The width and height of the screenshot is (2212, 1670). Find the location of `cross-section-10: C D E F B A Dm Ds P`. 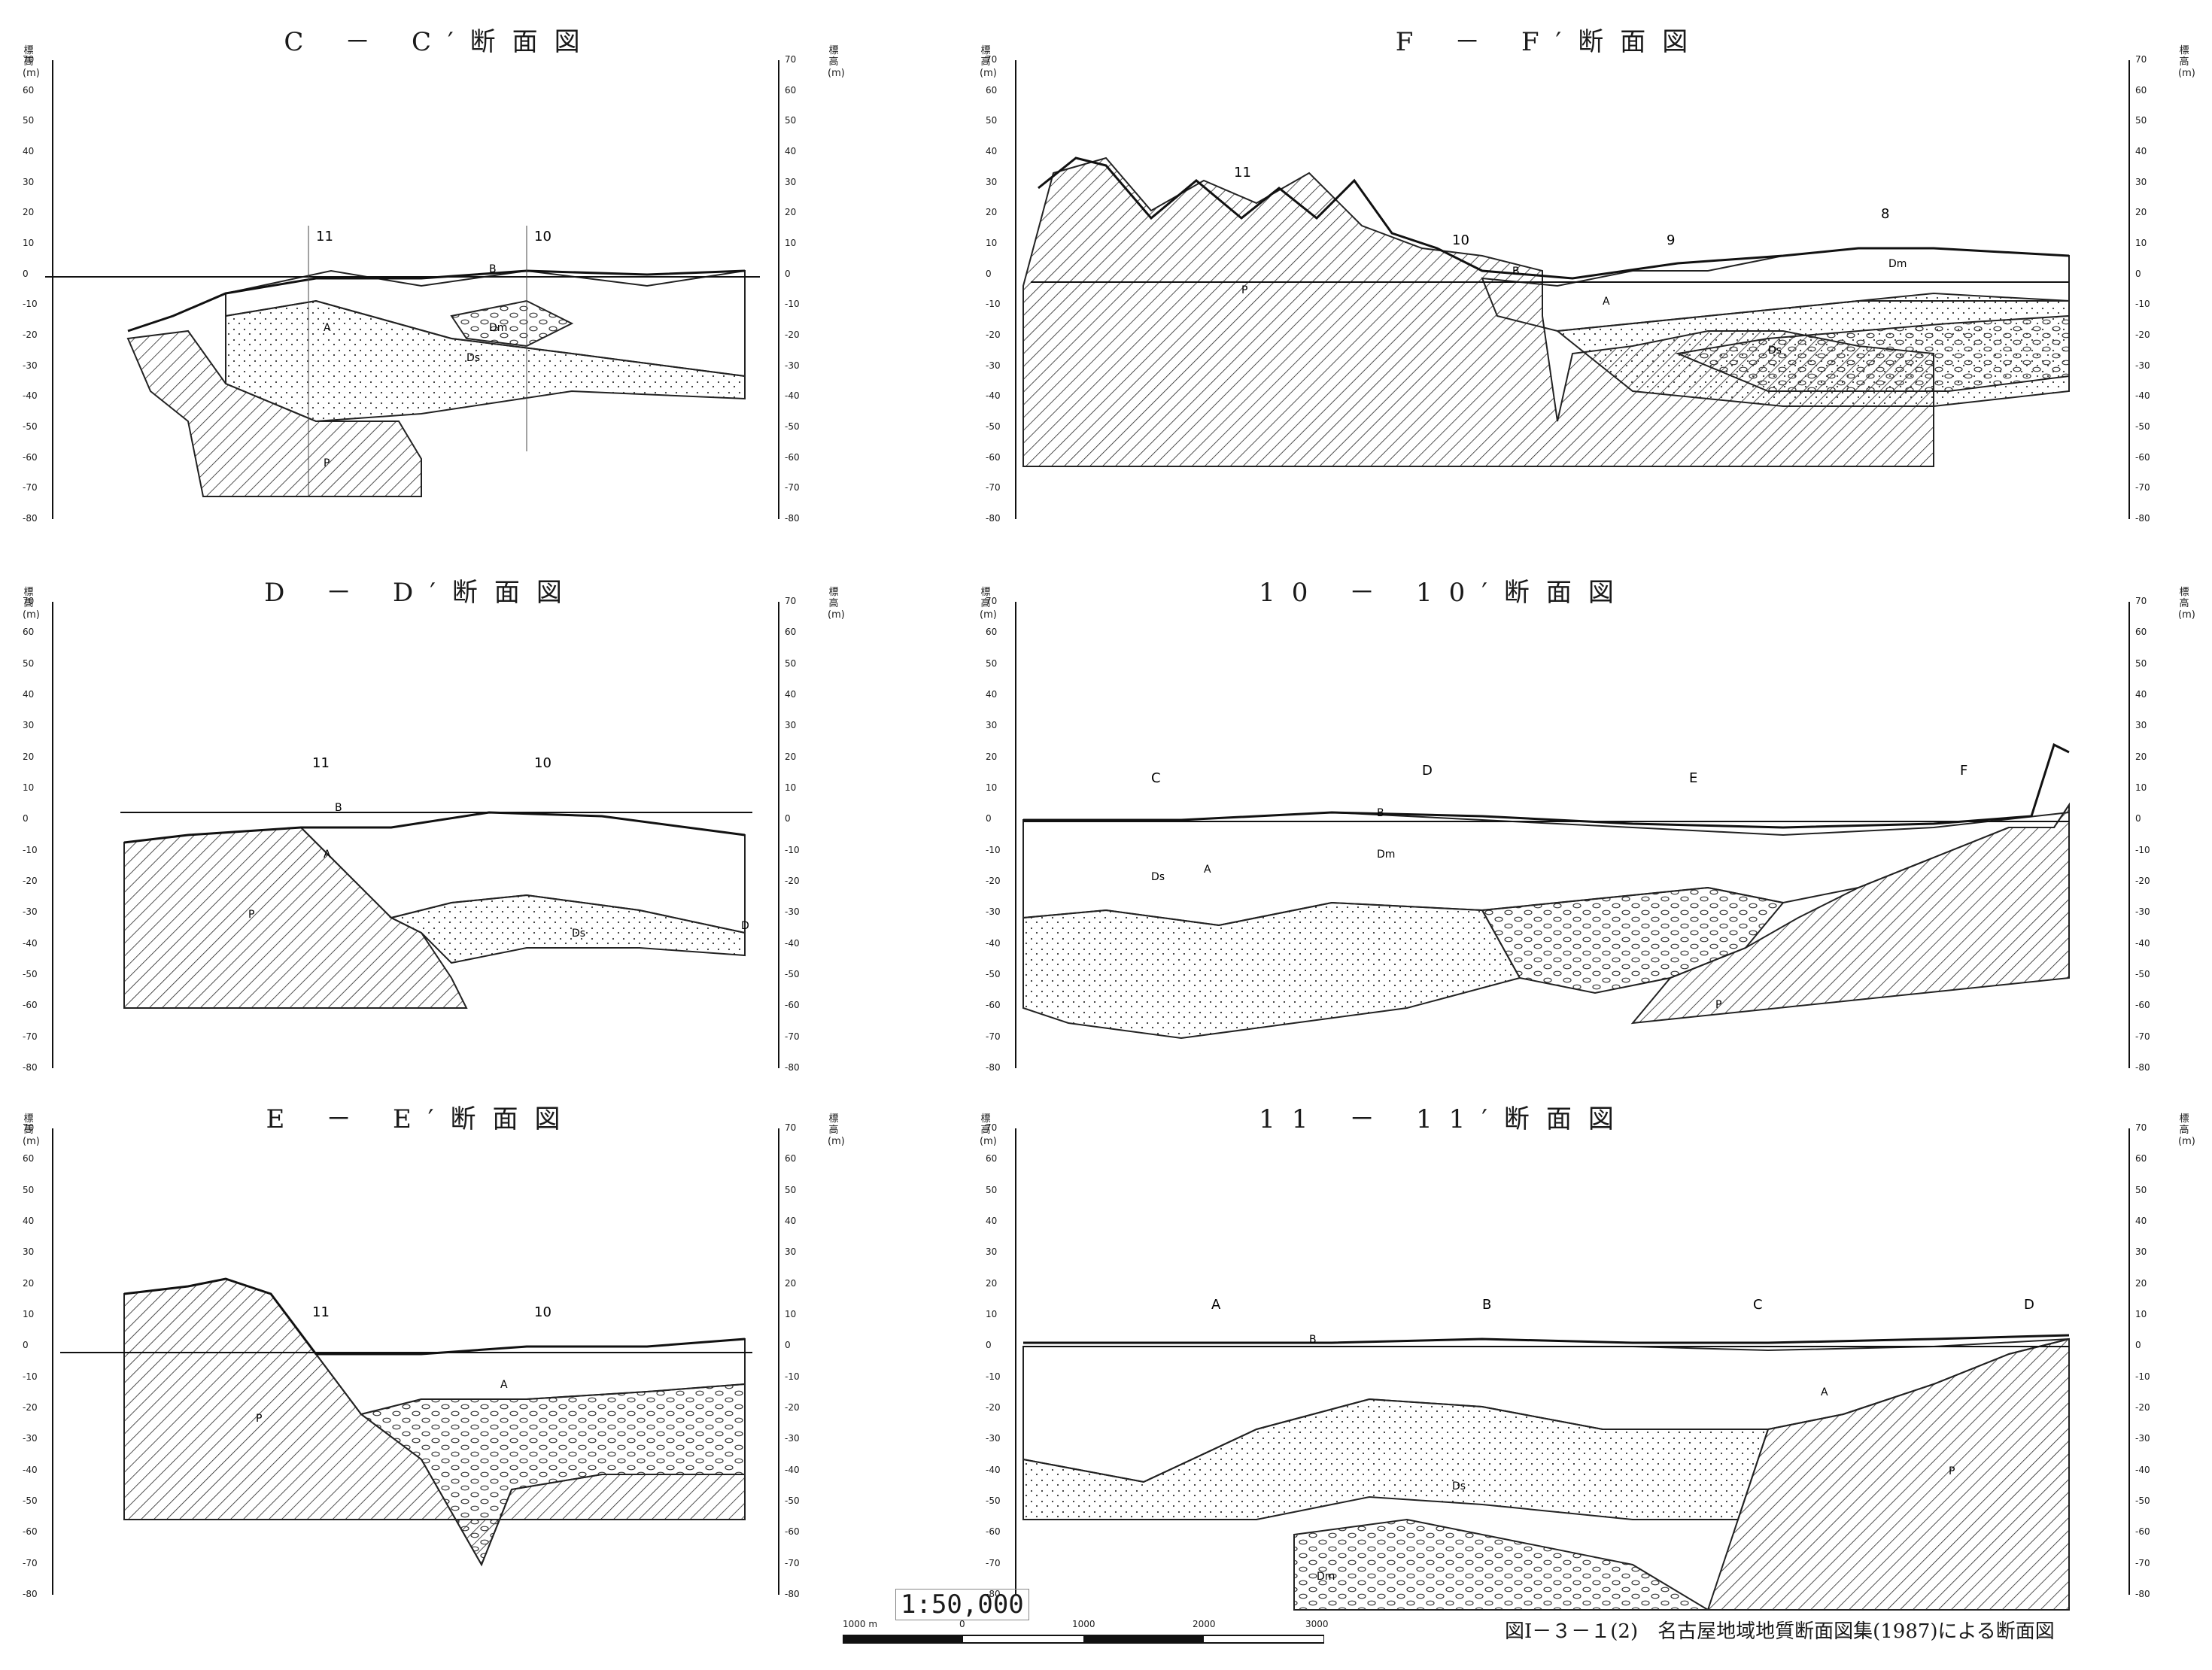

cross-section-10: C D E F B A Dm Ds P is located at coordinates (1572, 835).